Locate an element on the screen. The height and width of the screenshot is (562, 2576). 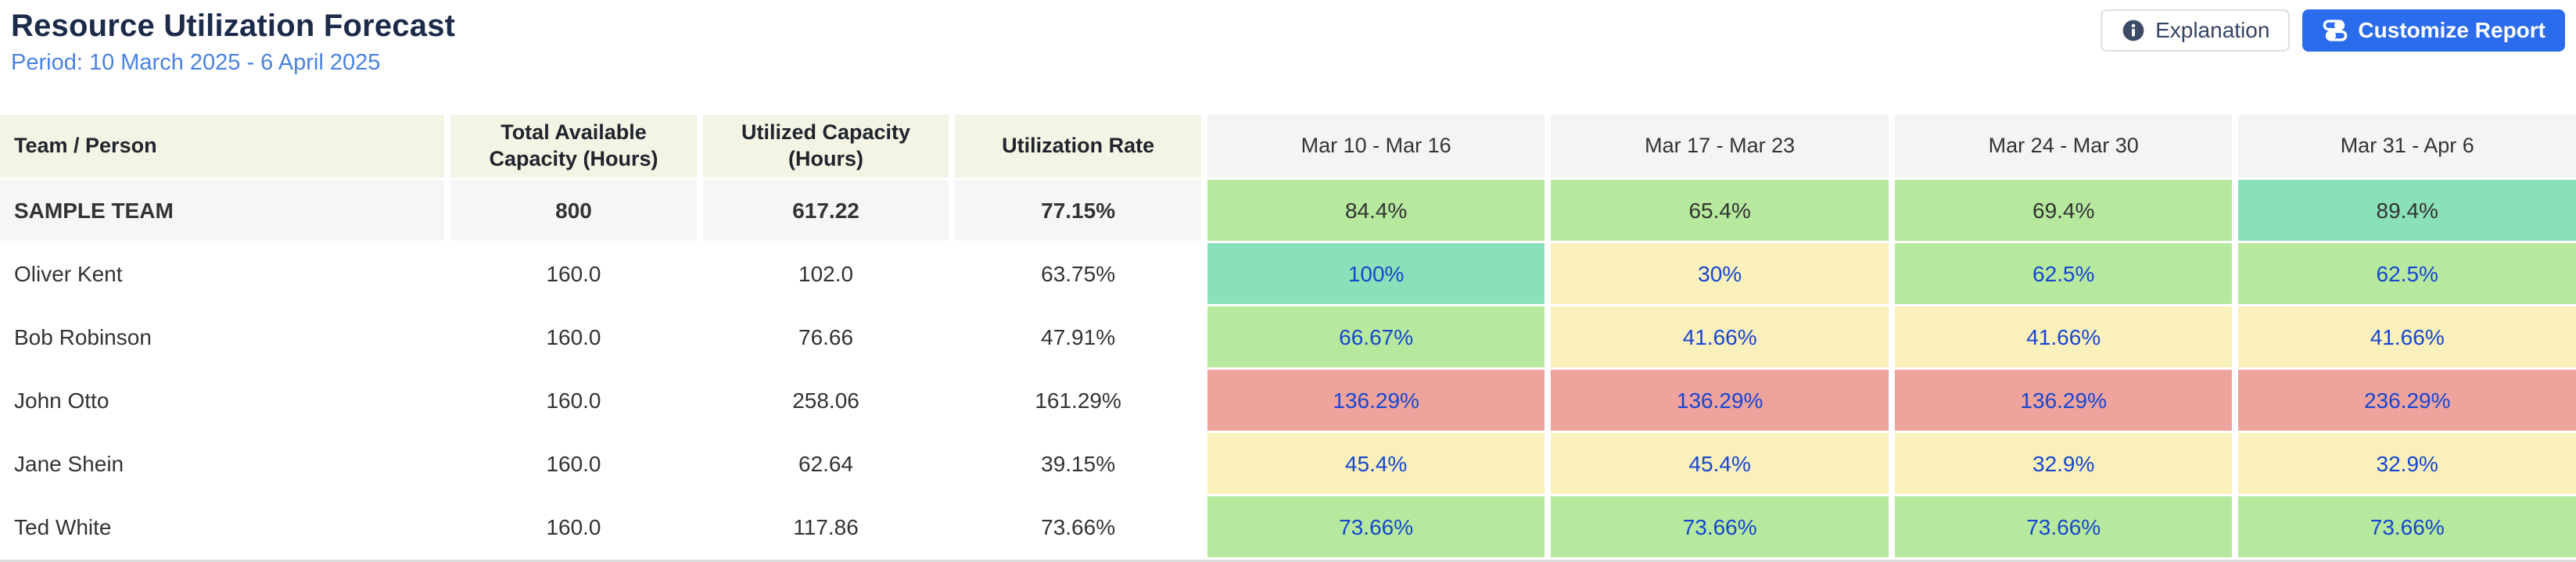
utilized-capacity-cell: 62.64 is located at coordinates (825, 464).